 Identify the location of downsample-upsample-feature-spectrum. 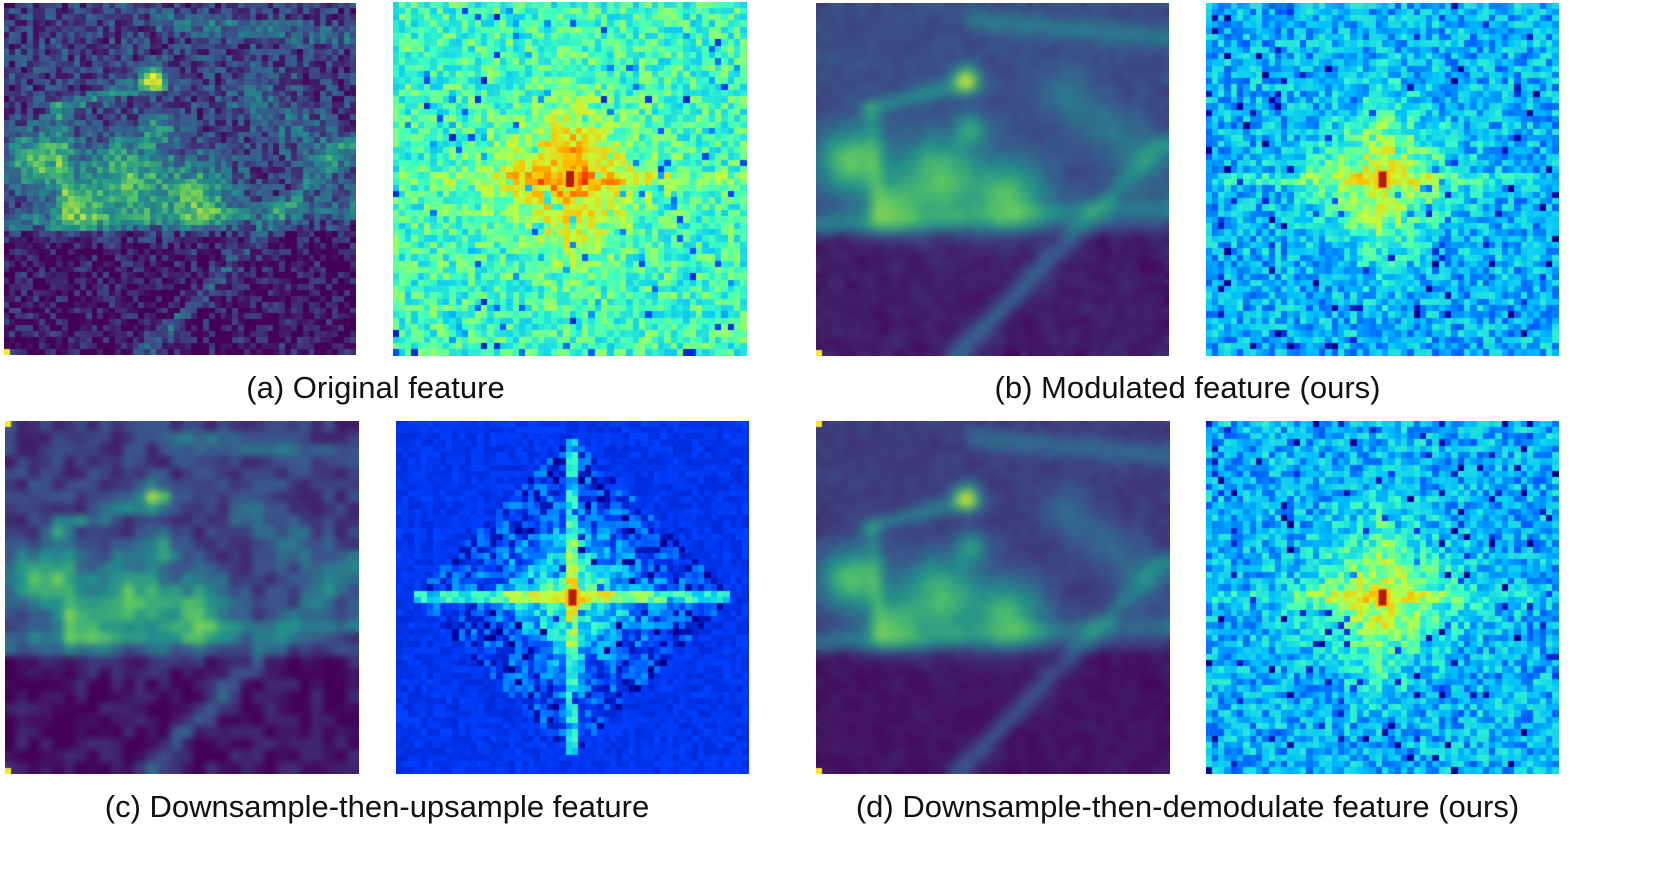
(572, 597).